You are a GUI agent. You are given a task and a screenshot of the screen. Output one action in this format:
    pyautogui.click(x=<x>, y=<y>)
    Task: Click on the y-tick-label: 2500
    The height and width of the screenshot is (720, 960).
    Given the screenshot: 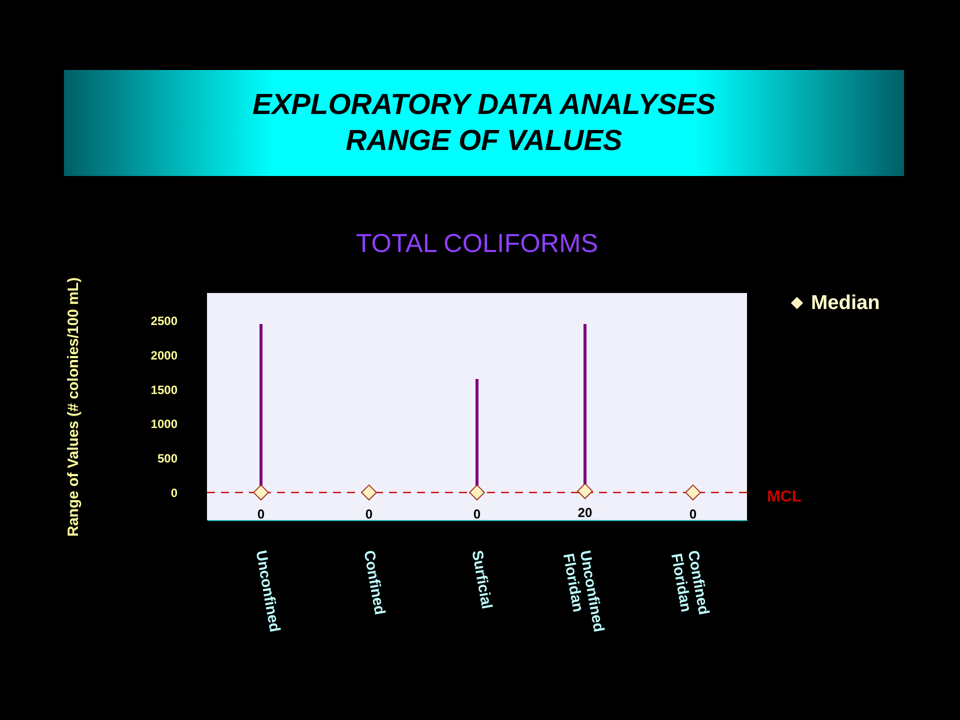 What is the action you would take?
    pyautogui.click(x=164, y=321)
    